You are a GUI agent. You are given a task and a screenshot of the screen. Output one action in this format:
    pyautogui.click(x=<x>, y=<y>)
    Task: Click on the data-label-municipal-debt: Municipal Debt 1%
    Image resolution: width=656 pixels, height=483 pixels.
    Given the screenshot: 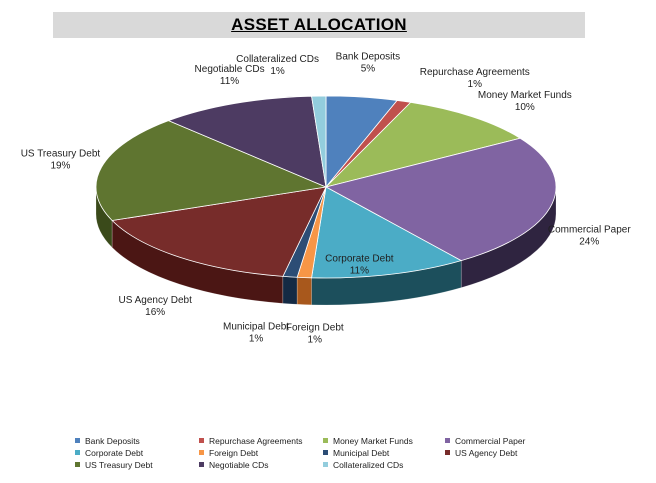 What is the action you would take?
    pyautogui.click(x=256, y=333)
    